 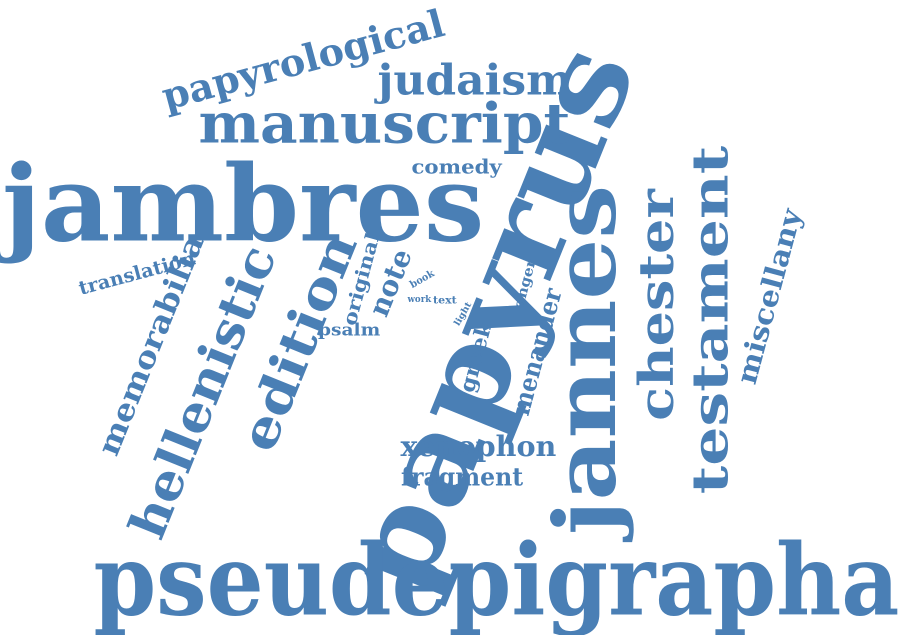 What do you see at coordinates (585, 360) in the screenshot?
I see `word-jannes: jannes` at bounding box center [585, 360].